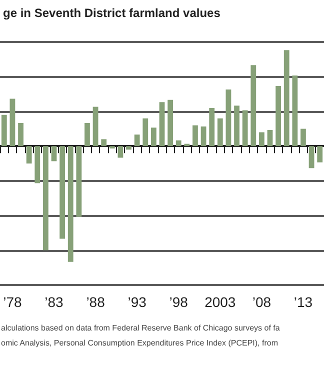  What do you see at coordinates (220, 302) in the screenshot?
I see `x-tick-label: 2003` at bounding box center [220, 302].